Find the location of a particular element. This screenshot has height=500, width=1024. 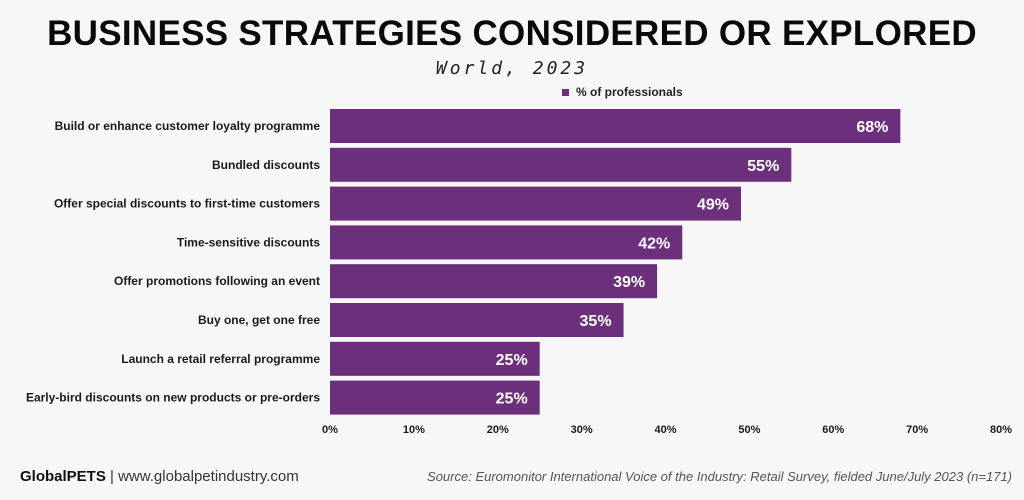

x-tick-label: 30% is located at coordinates (582, 430).